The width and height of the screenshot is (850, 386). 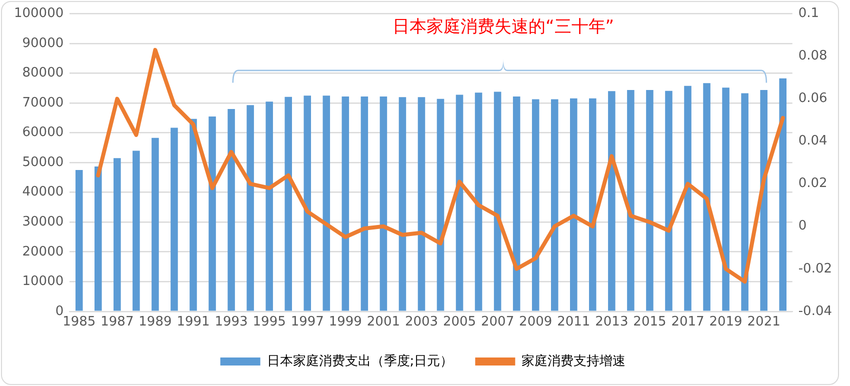 What do you see at coordinates (193, 322) in the screenshot?
I see `x-tick-label: 1991` at bounding box center [193, 322].